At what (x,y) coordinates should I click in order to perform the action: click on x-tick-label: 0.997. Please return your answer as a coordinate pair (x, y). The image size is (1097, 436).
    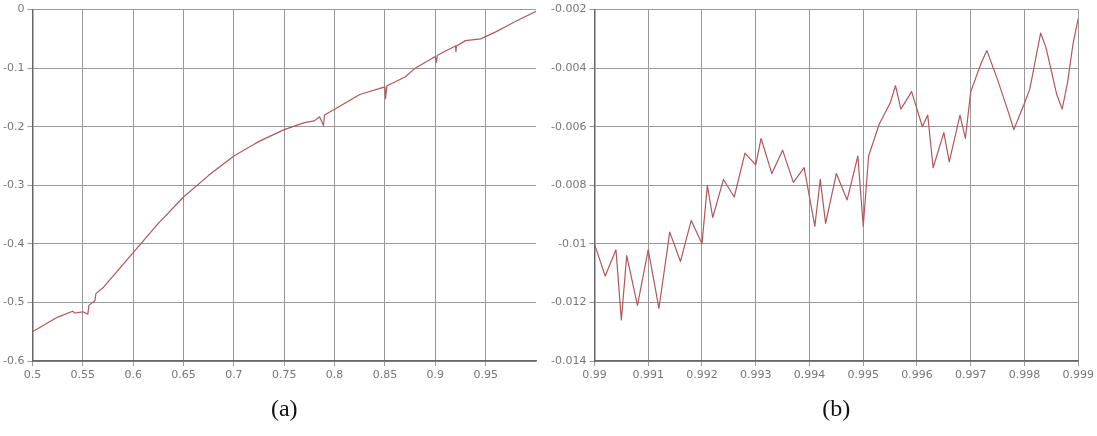
    Looking at the image, I should click on (970, 375).